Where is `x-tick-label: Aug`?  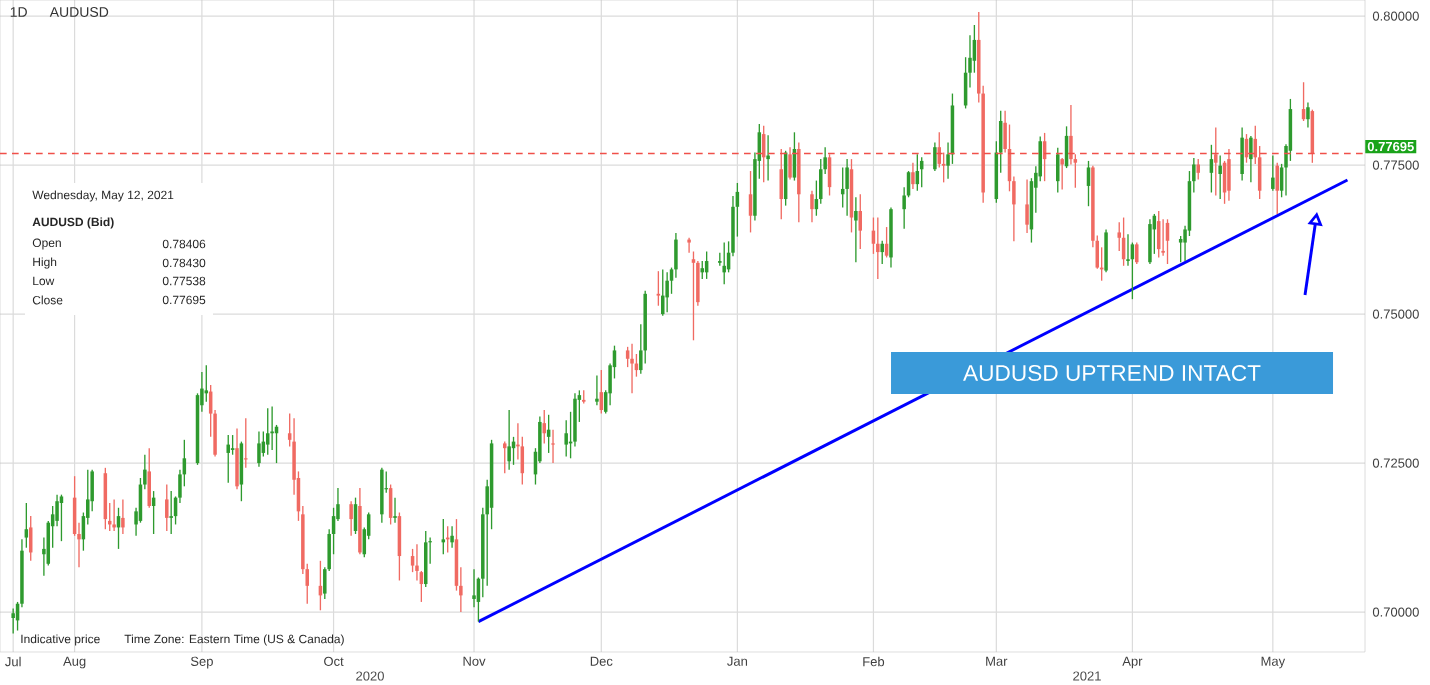 x-tick-label: Aug is located at coordinates (74, 662).